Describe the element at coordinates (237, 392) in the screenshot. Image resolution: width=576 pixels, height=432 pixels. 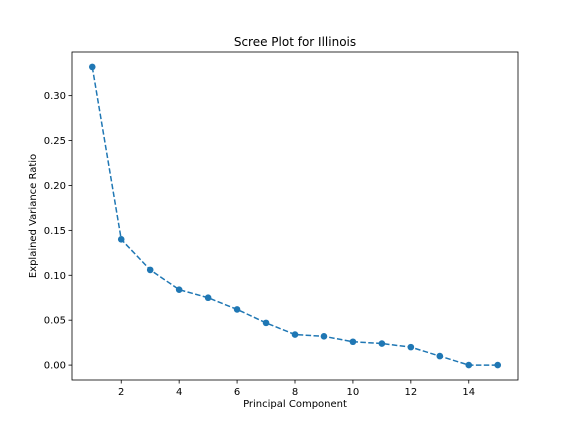
I see `x-tick-label: 6` at that location.